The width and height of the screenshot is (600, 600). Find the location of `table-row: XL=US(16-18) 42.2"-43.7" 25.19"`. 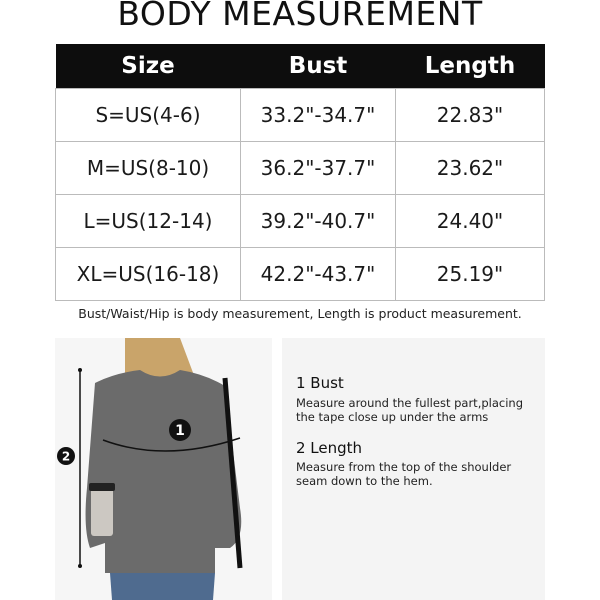

table-row: XL=US(16-18) 42.2"-43.7" 25.19" is located at coordinates (300, 274).